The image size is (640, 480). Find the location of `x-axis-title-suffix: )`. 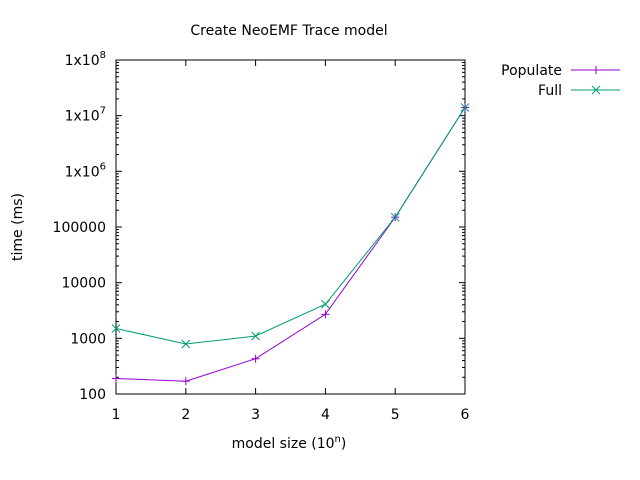

x-axis-title-suffix: ) is located at coordinates (343, 444).